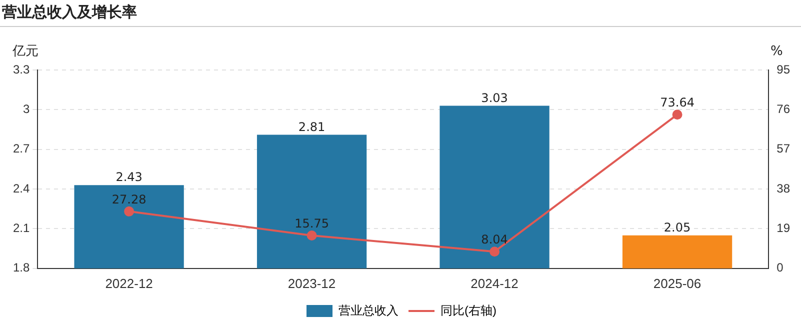 This screenshot has height=327, width=801. Describe the element at coordinates (783, 228) in the screenshot. I see `y2-tick-label: 19` at that location.